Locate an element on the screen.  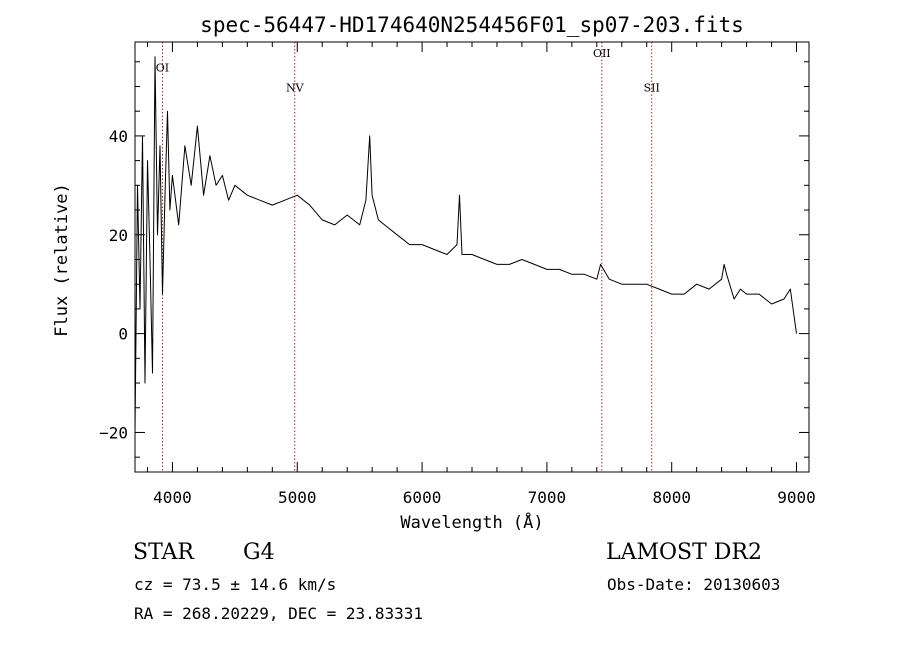
y-tick-label: 0 is located at coordinates (123, 334).